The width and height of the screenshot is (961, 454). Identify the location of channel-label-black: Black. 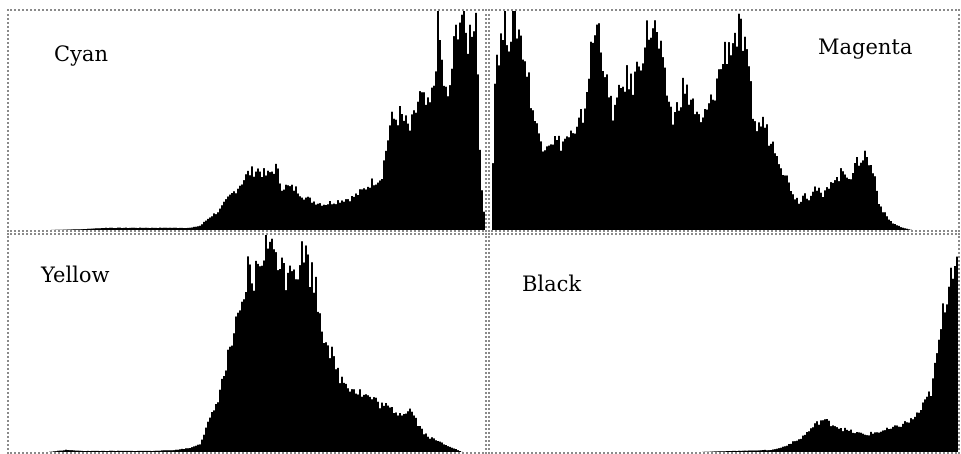
(552, 284).